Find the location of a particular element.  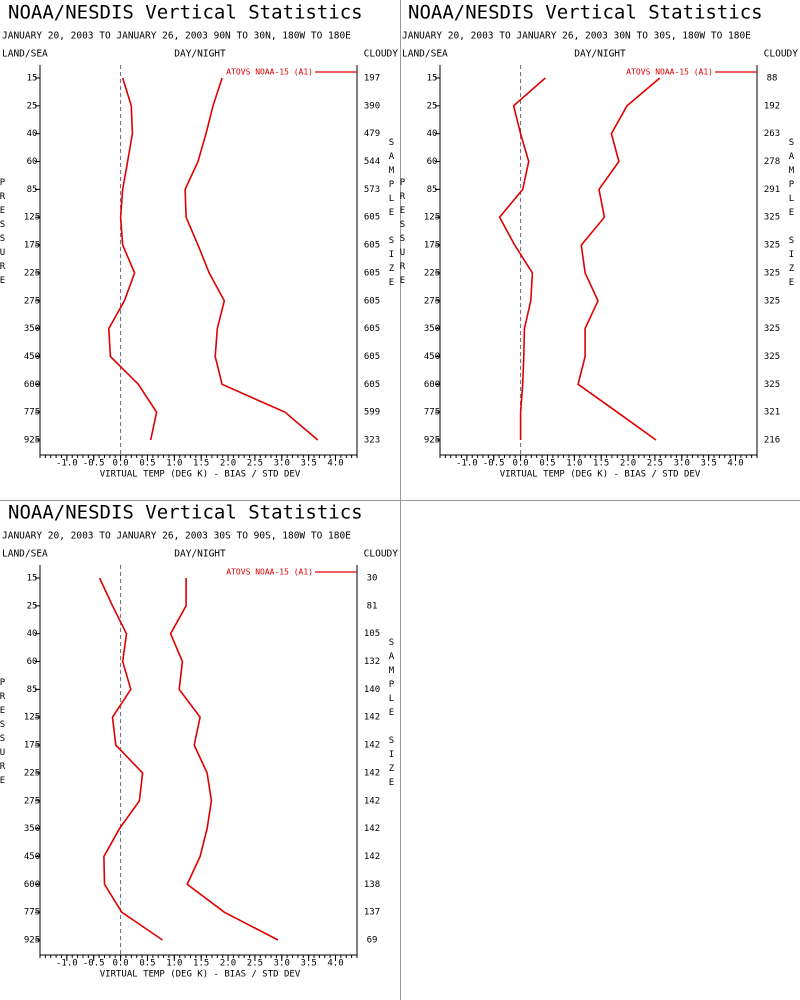

x-tick-label: 2.0 is located at coordinates (628, 464).